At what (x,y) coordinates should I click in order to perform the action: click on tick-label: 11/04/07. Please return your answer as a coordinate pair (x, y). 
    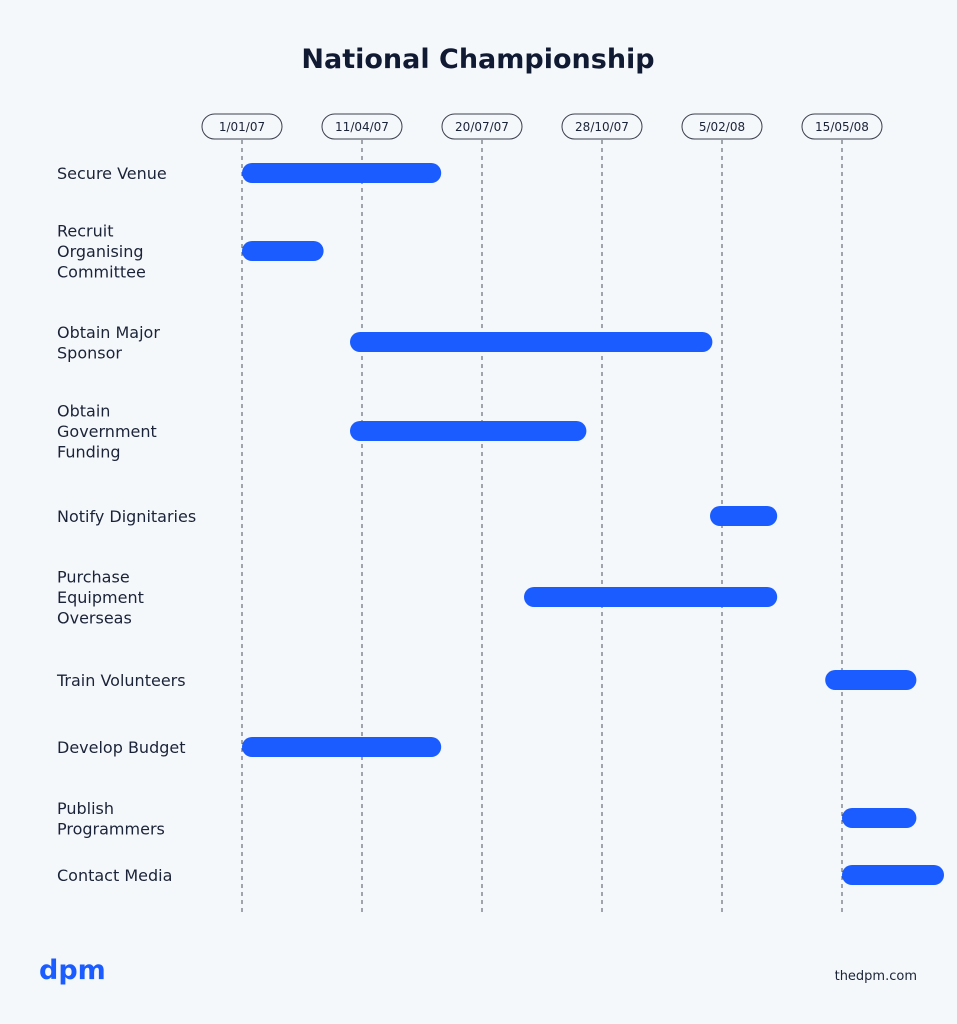
    Looking at the image, I should click on (362, 127).